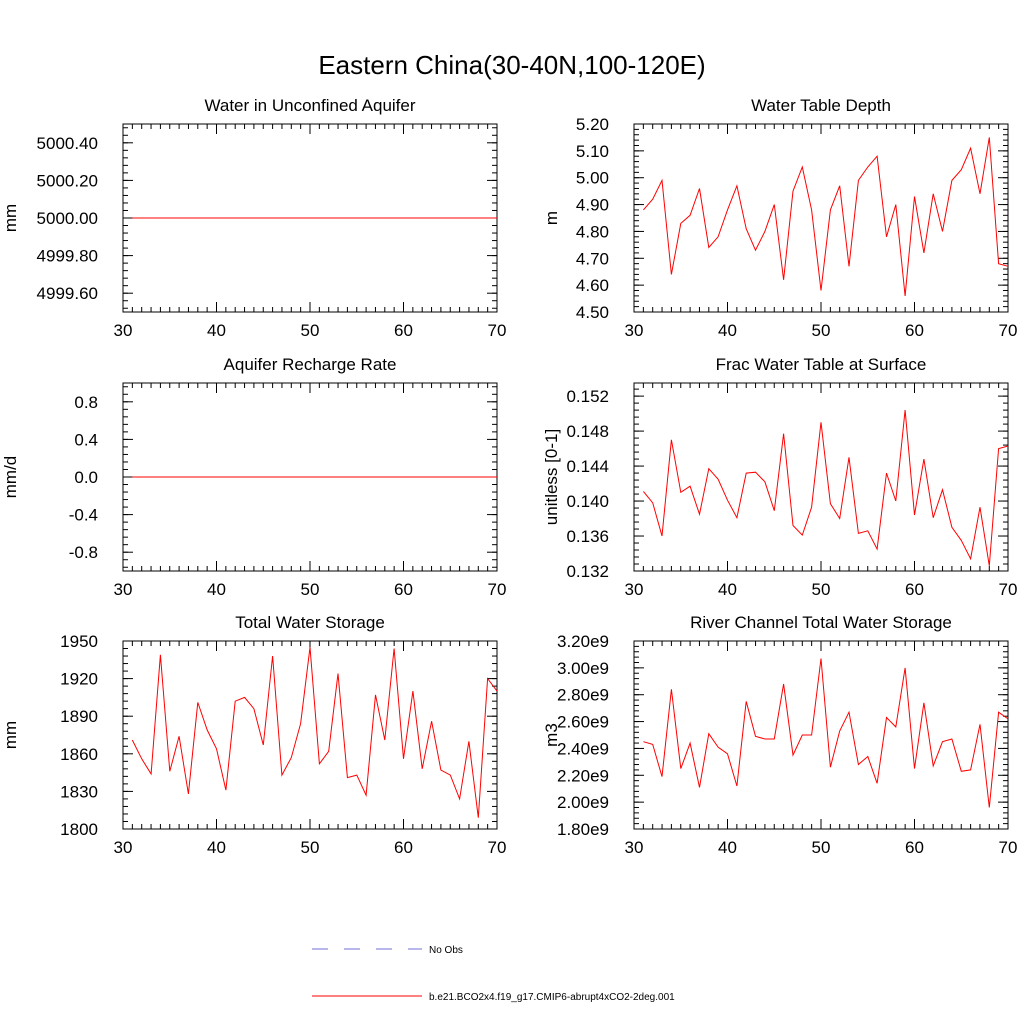  What do you see at coordinates (587, 466) in the screenshot?
I see `y-tick-label: 0.144` at bounding box center [587, 466].